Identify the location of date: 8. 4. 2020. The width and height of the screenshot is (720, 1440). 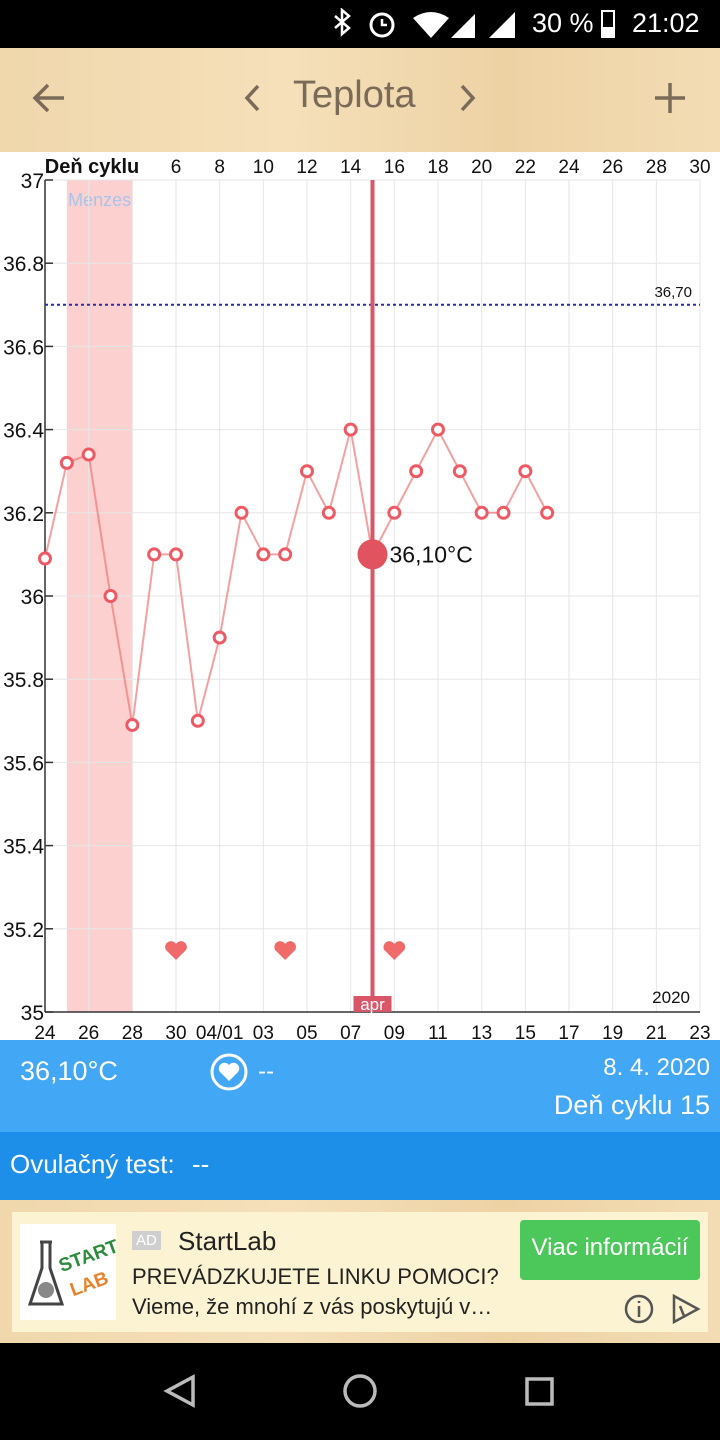
(656, 1067).